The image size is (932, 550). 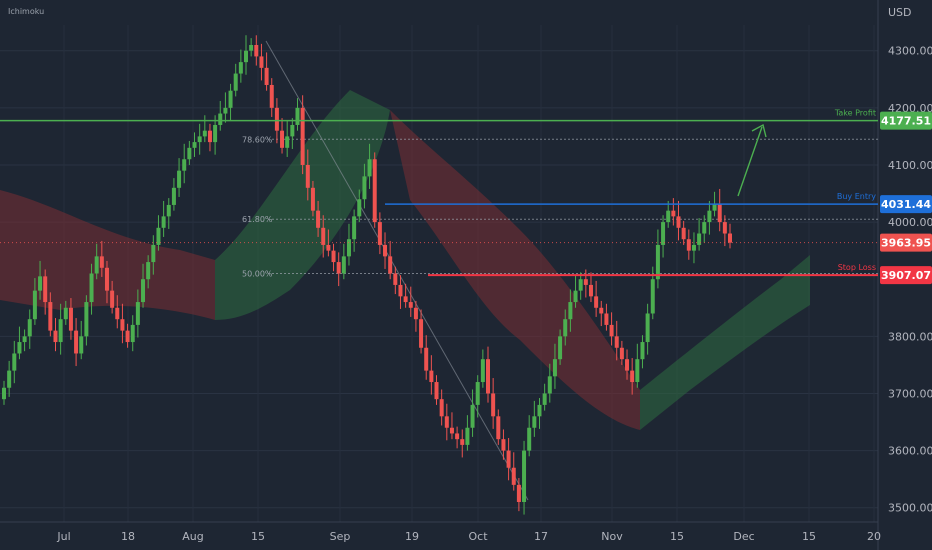 I want to click on y-tick-label: 3800.00, so click(x=910, y=336).